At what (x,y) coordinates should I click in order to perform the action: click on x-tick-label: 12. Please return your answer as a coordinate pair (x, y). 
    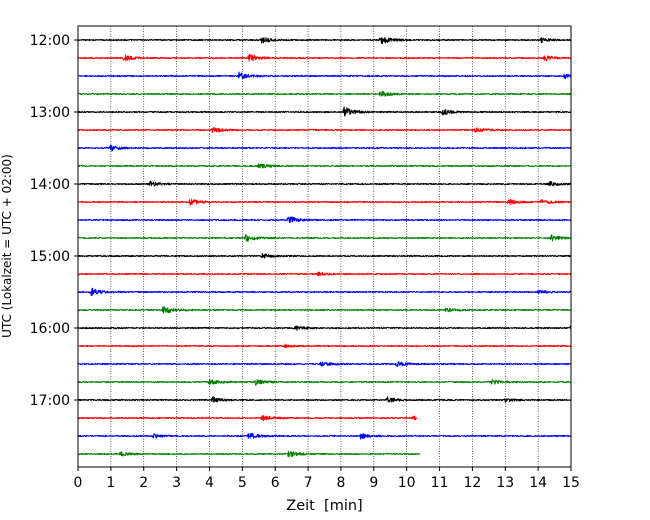
    Looking at the image, I should click on (472, 483).